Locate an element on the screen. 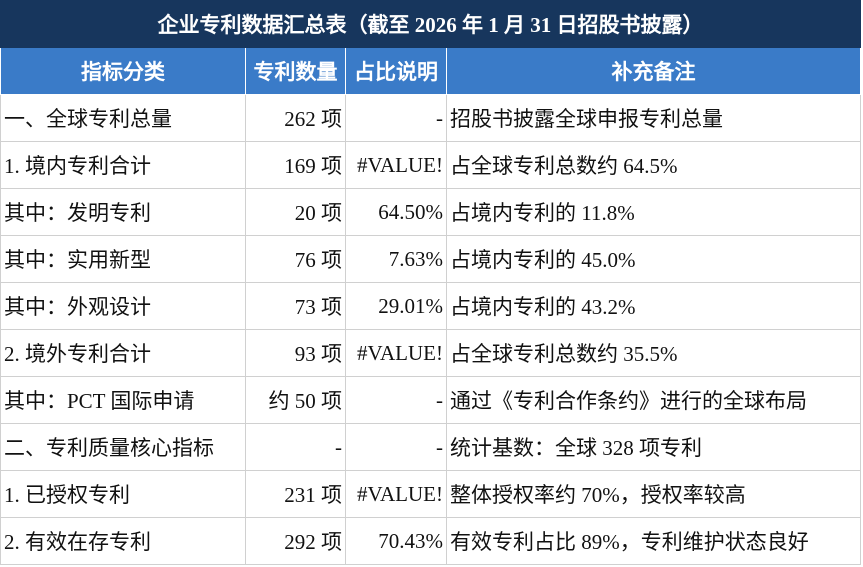  column-header: 补充备注 is located at coordinates (653, 71).